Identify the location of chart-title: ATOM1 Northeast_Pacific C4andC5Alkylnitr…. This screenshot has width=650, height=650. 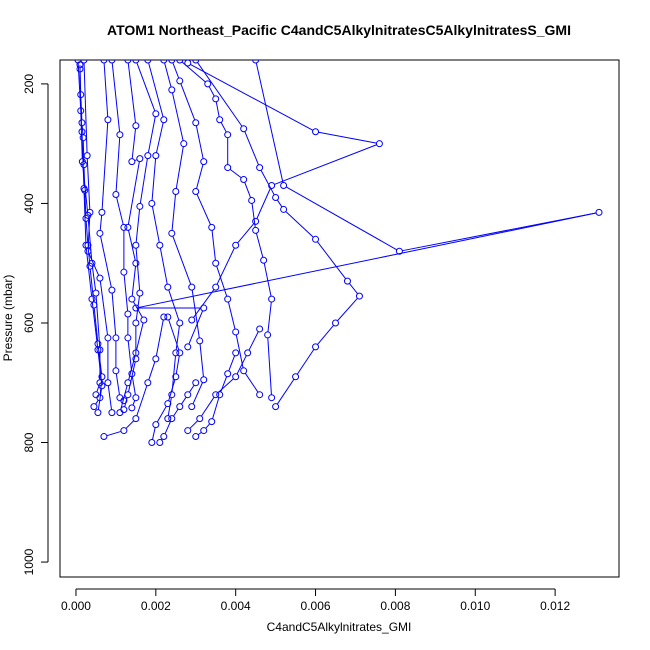
(339, 30).